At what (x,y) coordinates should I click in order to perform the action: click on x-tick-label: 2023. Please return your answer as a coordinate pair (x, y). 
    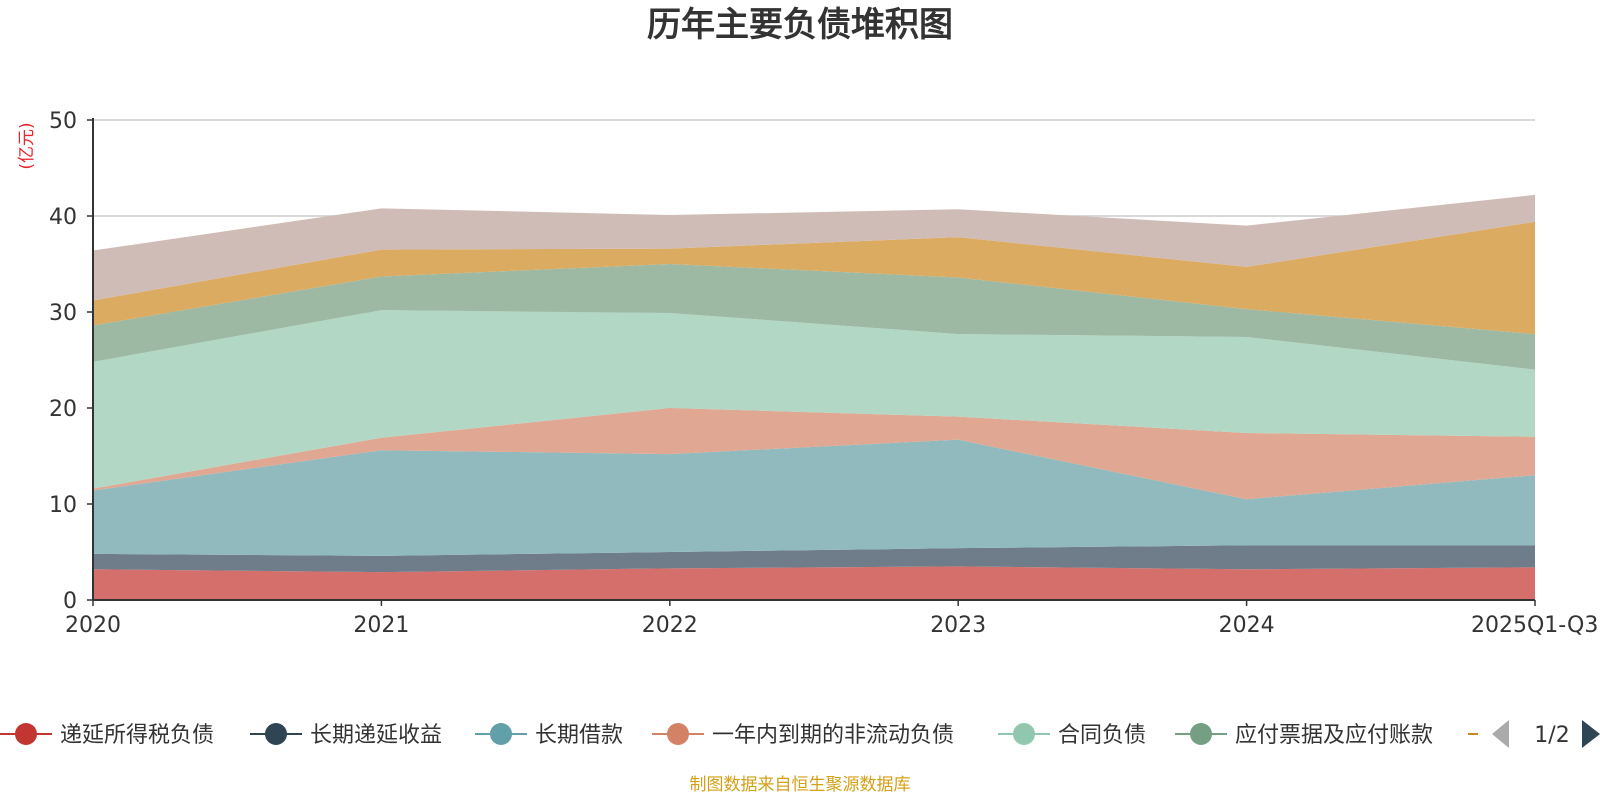
    Looking at the image, I should click on (958, 625).